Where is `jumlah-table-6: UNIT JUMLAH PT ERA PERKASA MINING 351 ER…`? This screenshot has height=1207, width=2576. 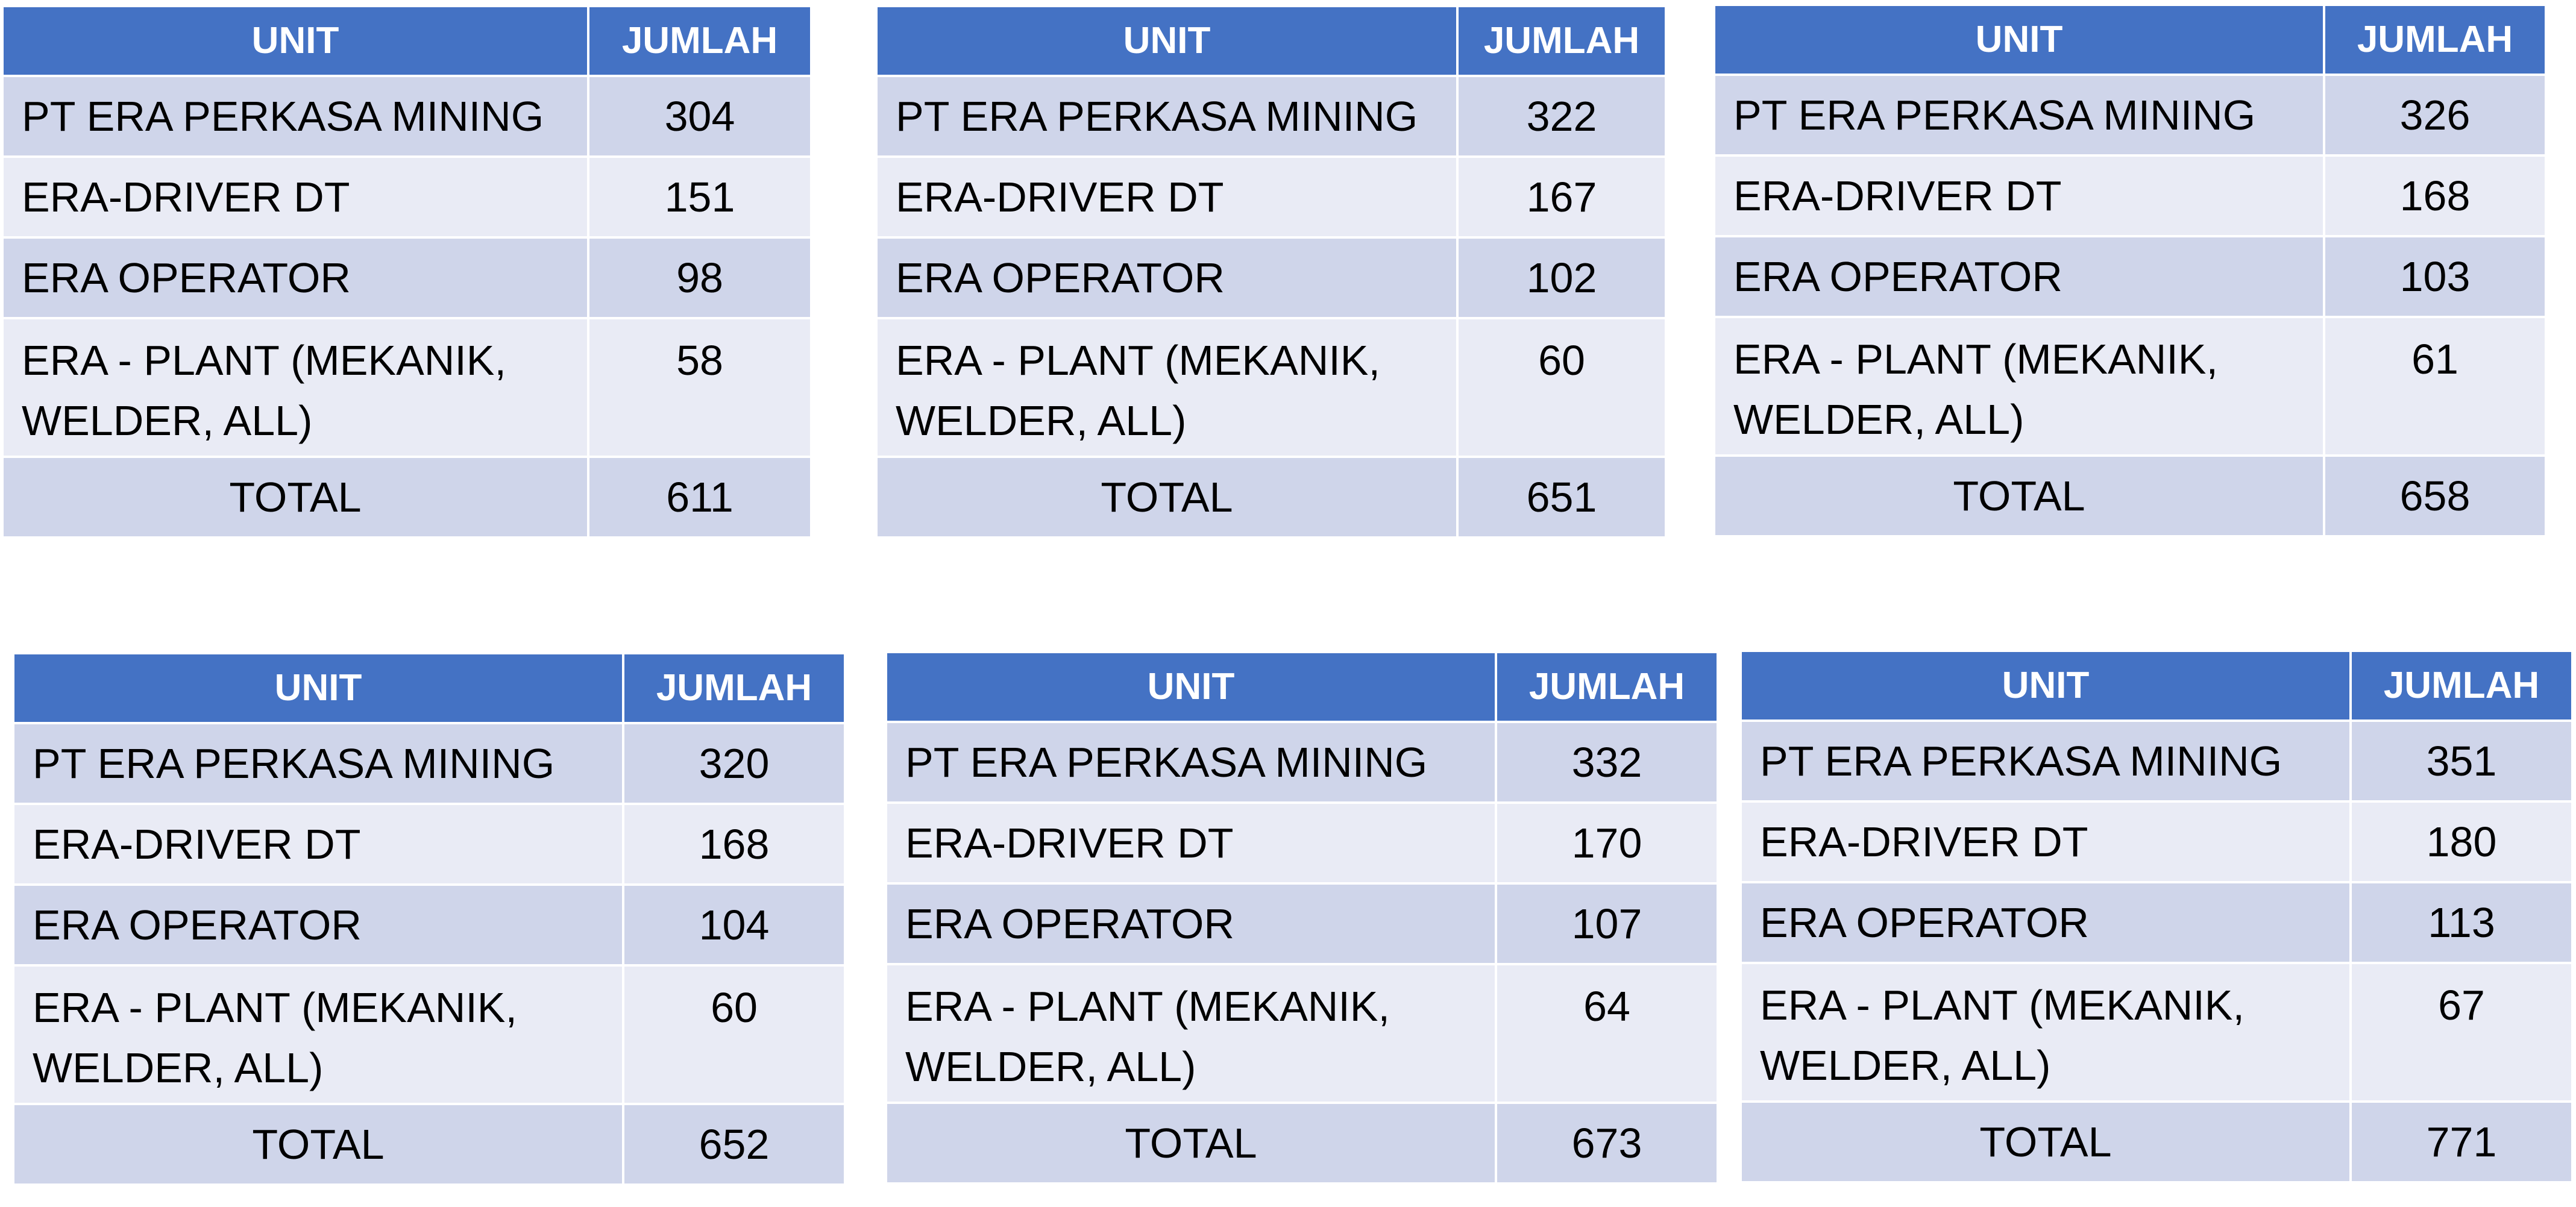 jumlah-table-6: UNIT JUMLAH PT ERA PERKASA MINING 351 ER… is located at coordinates (2156, 916).